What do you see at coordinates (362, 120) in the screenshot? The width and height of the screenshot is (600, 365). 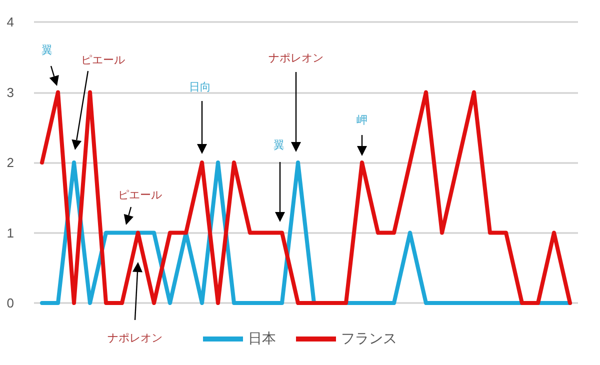 I see `annotation: 岬` at bounding box center [362, 120].